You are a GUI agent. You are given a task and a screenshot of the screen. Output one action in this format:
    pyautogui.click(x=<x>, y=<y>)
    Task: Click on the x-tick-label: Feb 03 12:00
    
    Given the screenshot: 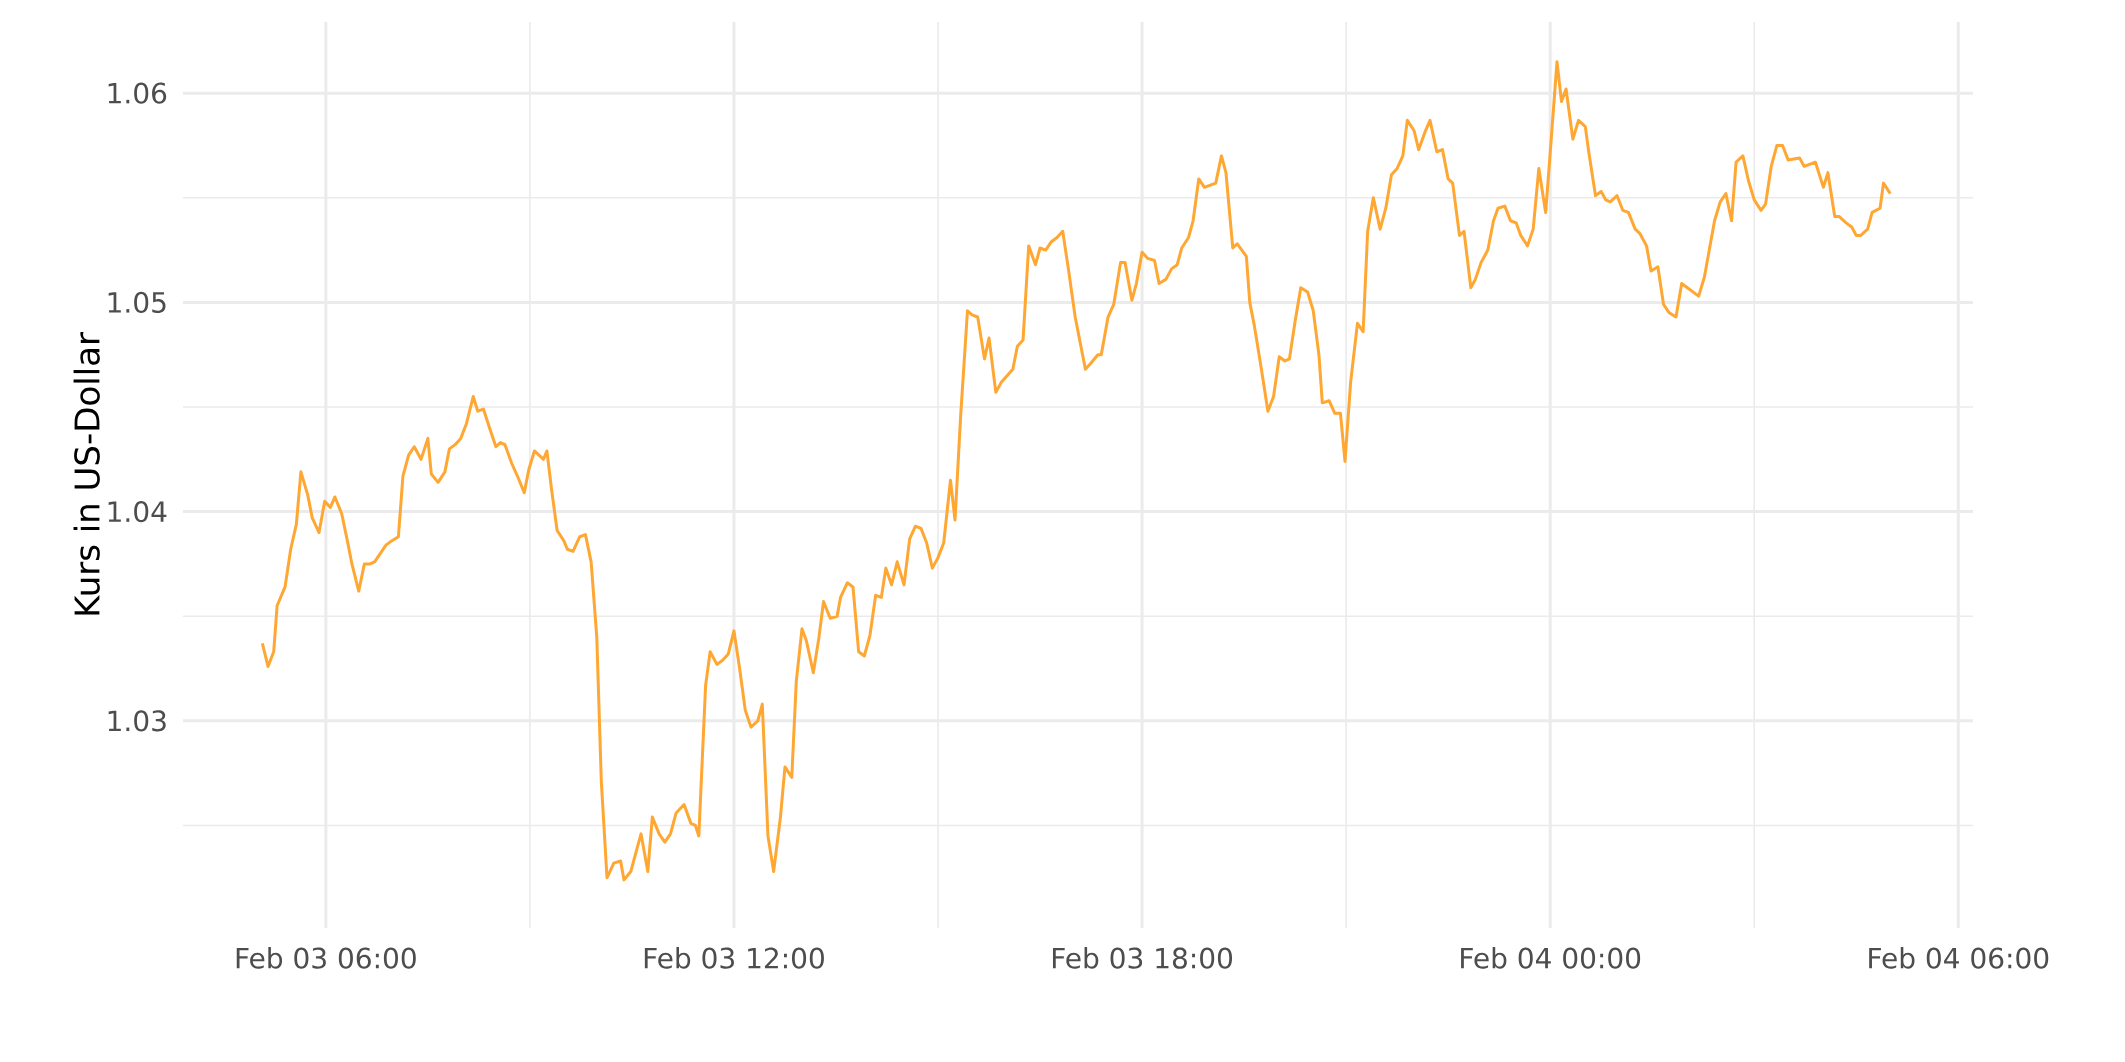 What is the action you would take?
    pyautogui.click(x=734, y=958)
    